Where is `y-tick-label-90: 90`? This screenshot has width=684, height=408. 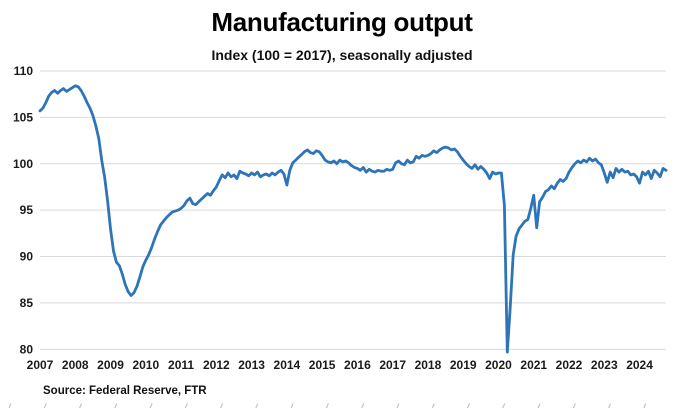
y-tick-label-90: 90 is located at coordinates (27, 257).